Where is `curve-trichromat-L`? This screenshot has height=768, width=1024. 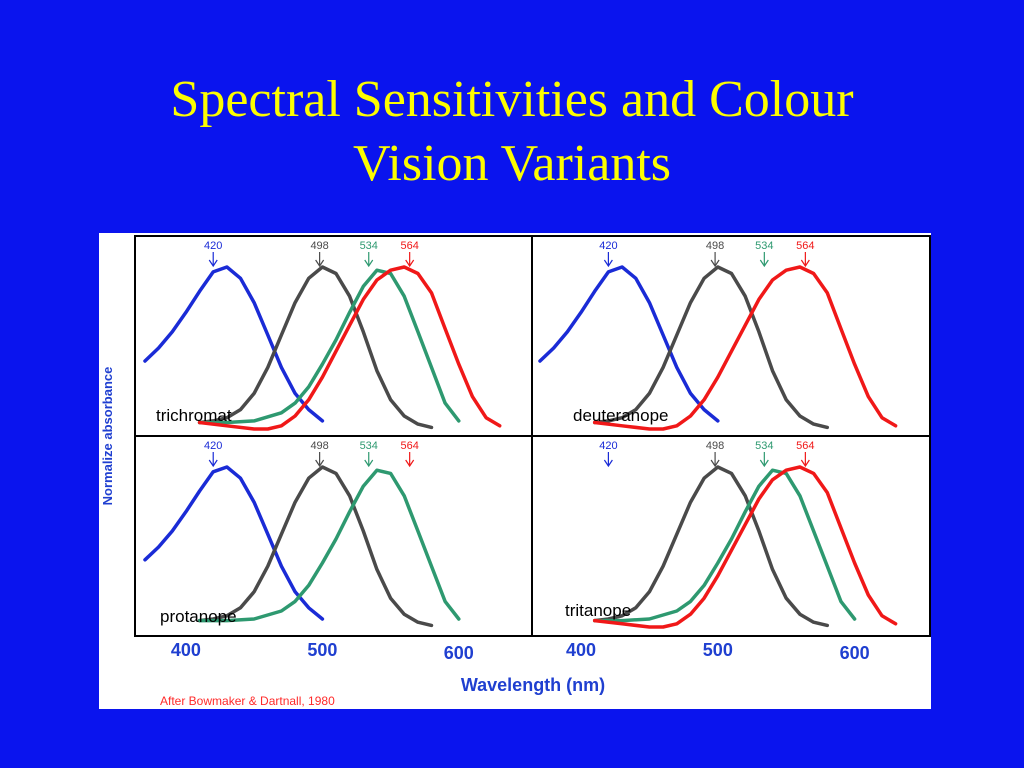 curve-trichromat-L is located at coordinates (349, 348).